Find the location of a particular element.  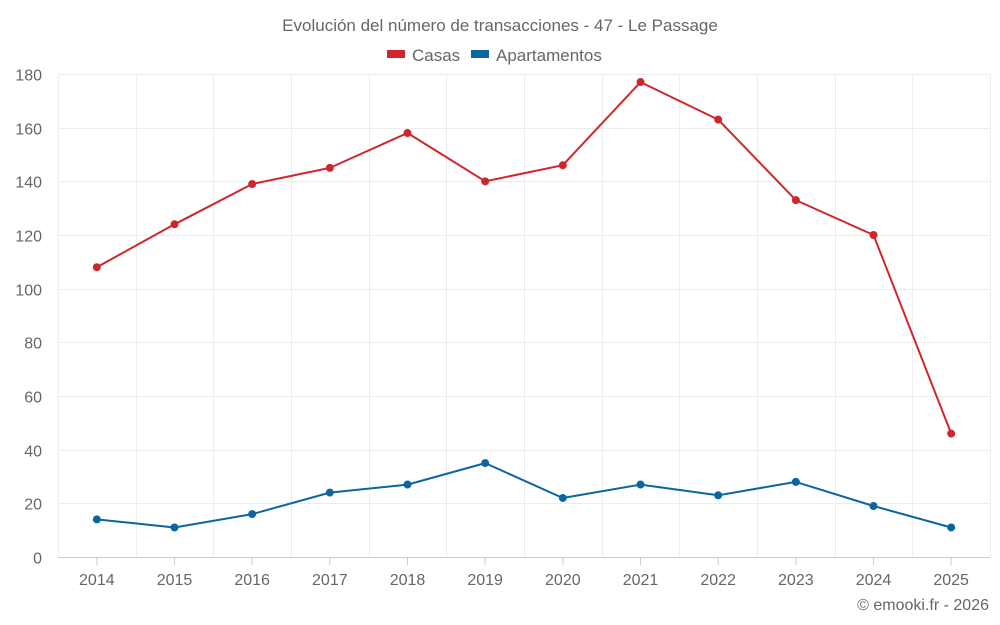

series-line-apartamentos is located at coordinates (524, 495).